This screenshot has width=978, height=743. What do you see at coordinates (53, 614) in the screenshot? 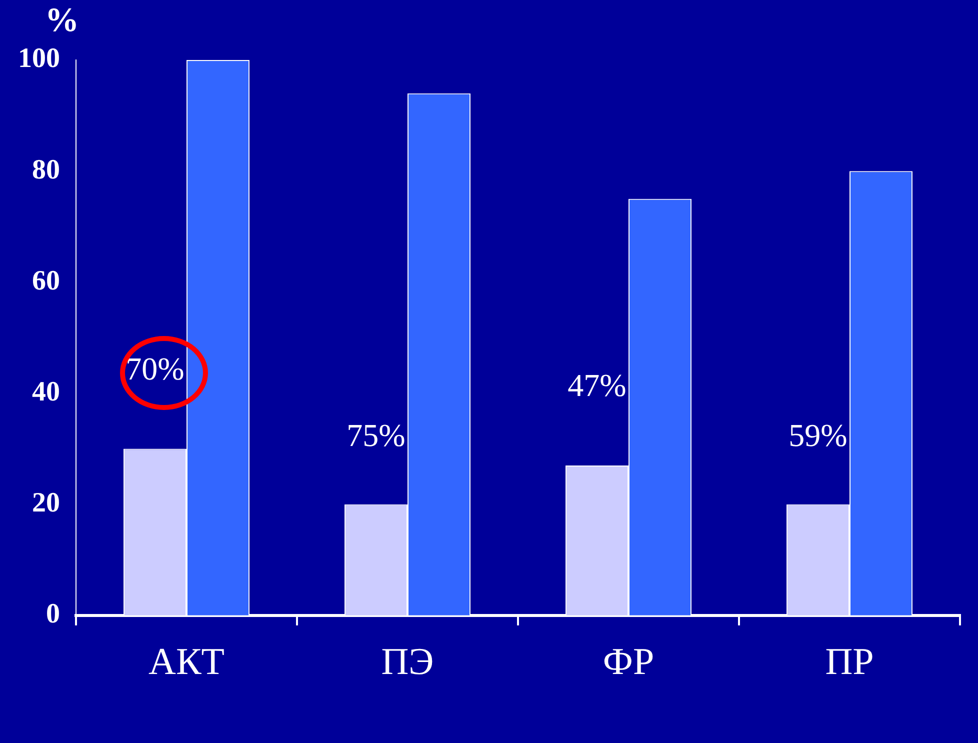
I see `y-tick-label: 0` at bounding box center [53, 614].